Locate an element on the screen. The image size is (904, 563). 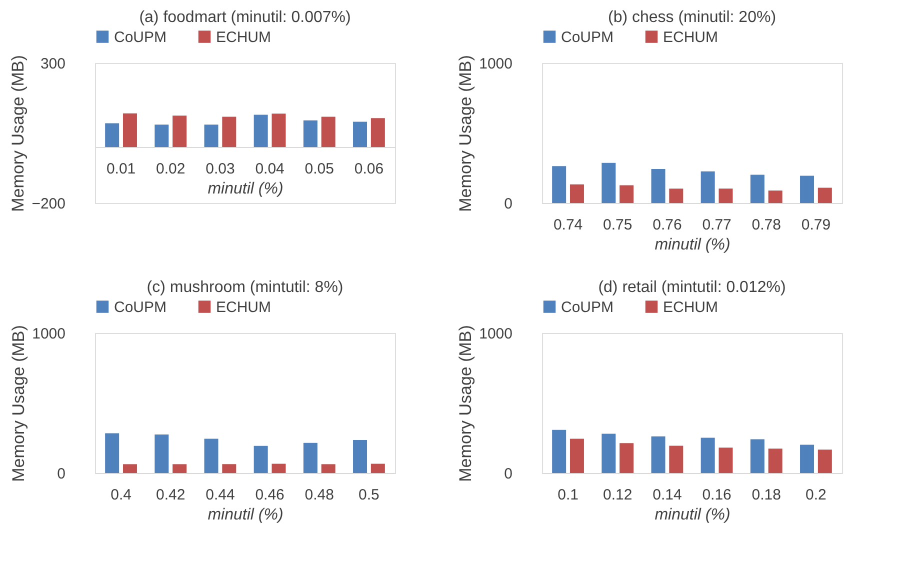
x-tick-label: 0.03 is located at coordinates (220, 169).